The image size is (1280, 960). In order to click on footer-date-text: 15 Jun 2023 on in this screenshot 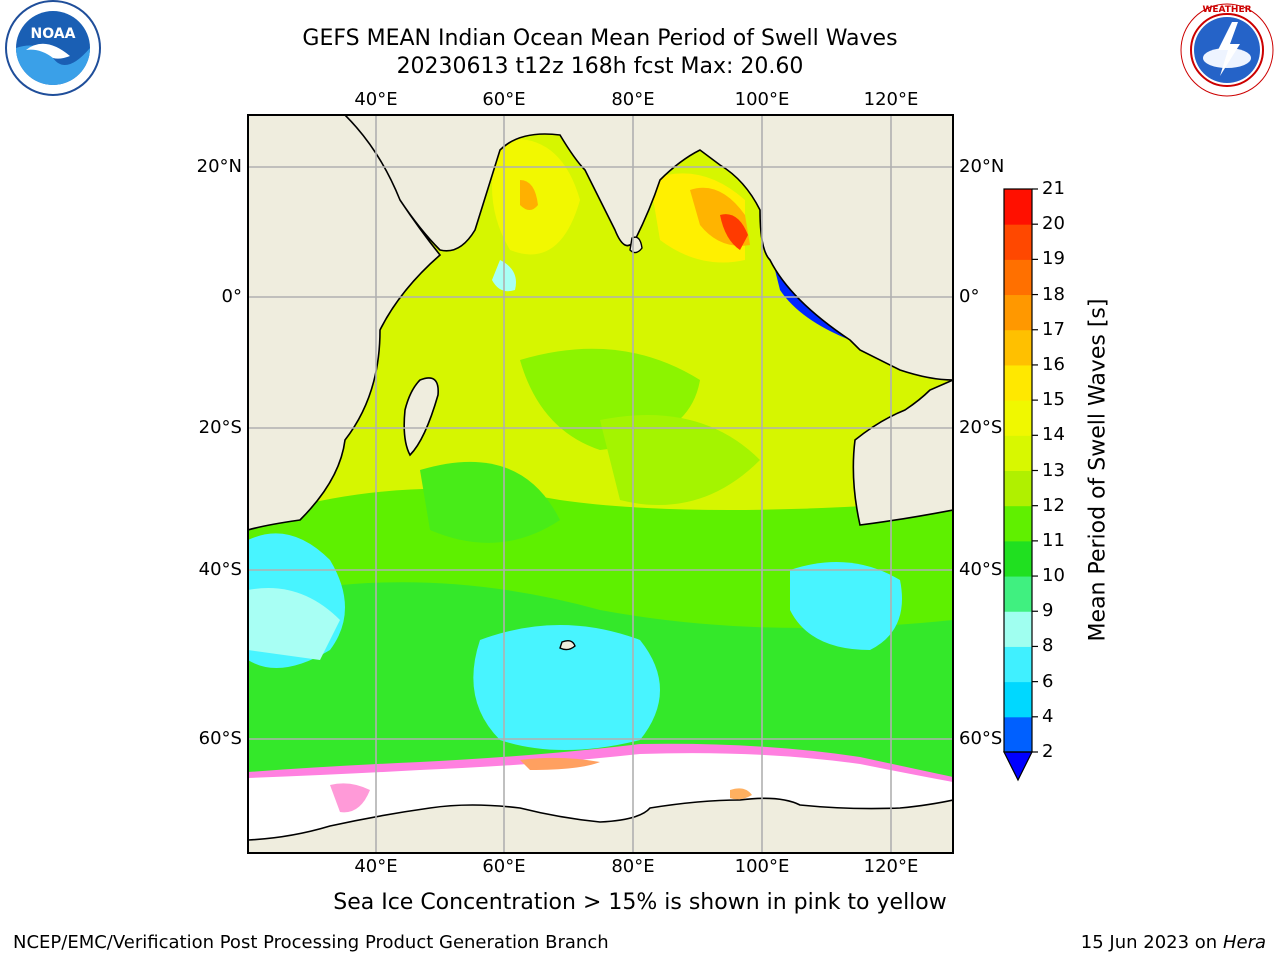, I will do `click(1149, 942)`.